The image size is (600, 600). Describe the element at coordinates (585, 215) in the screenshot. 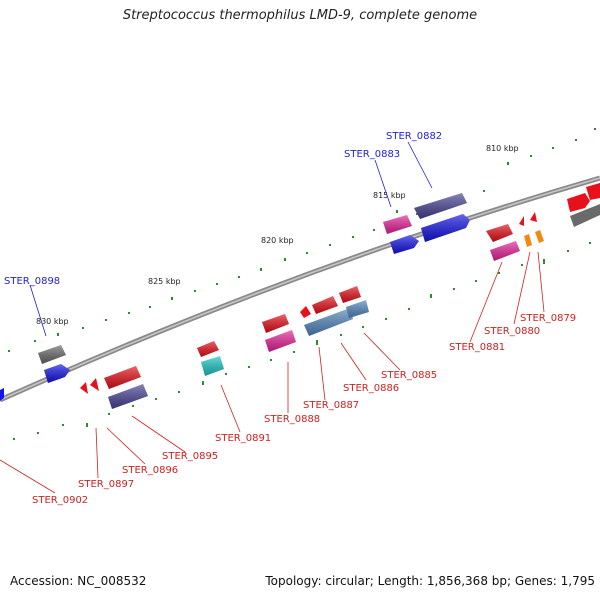

I see `gene-gray-right` at that location.